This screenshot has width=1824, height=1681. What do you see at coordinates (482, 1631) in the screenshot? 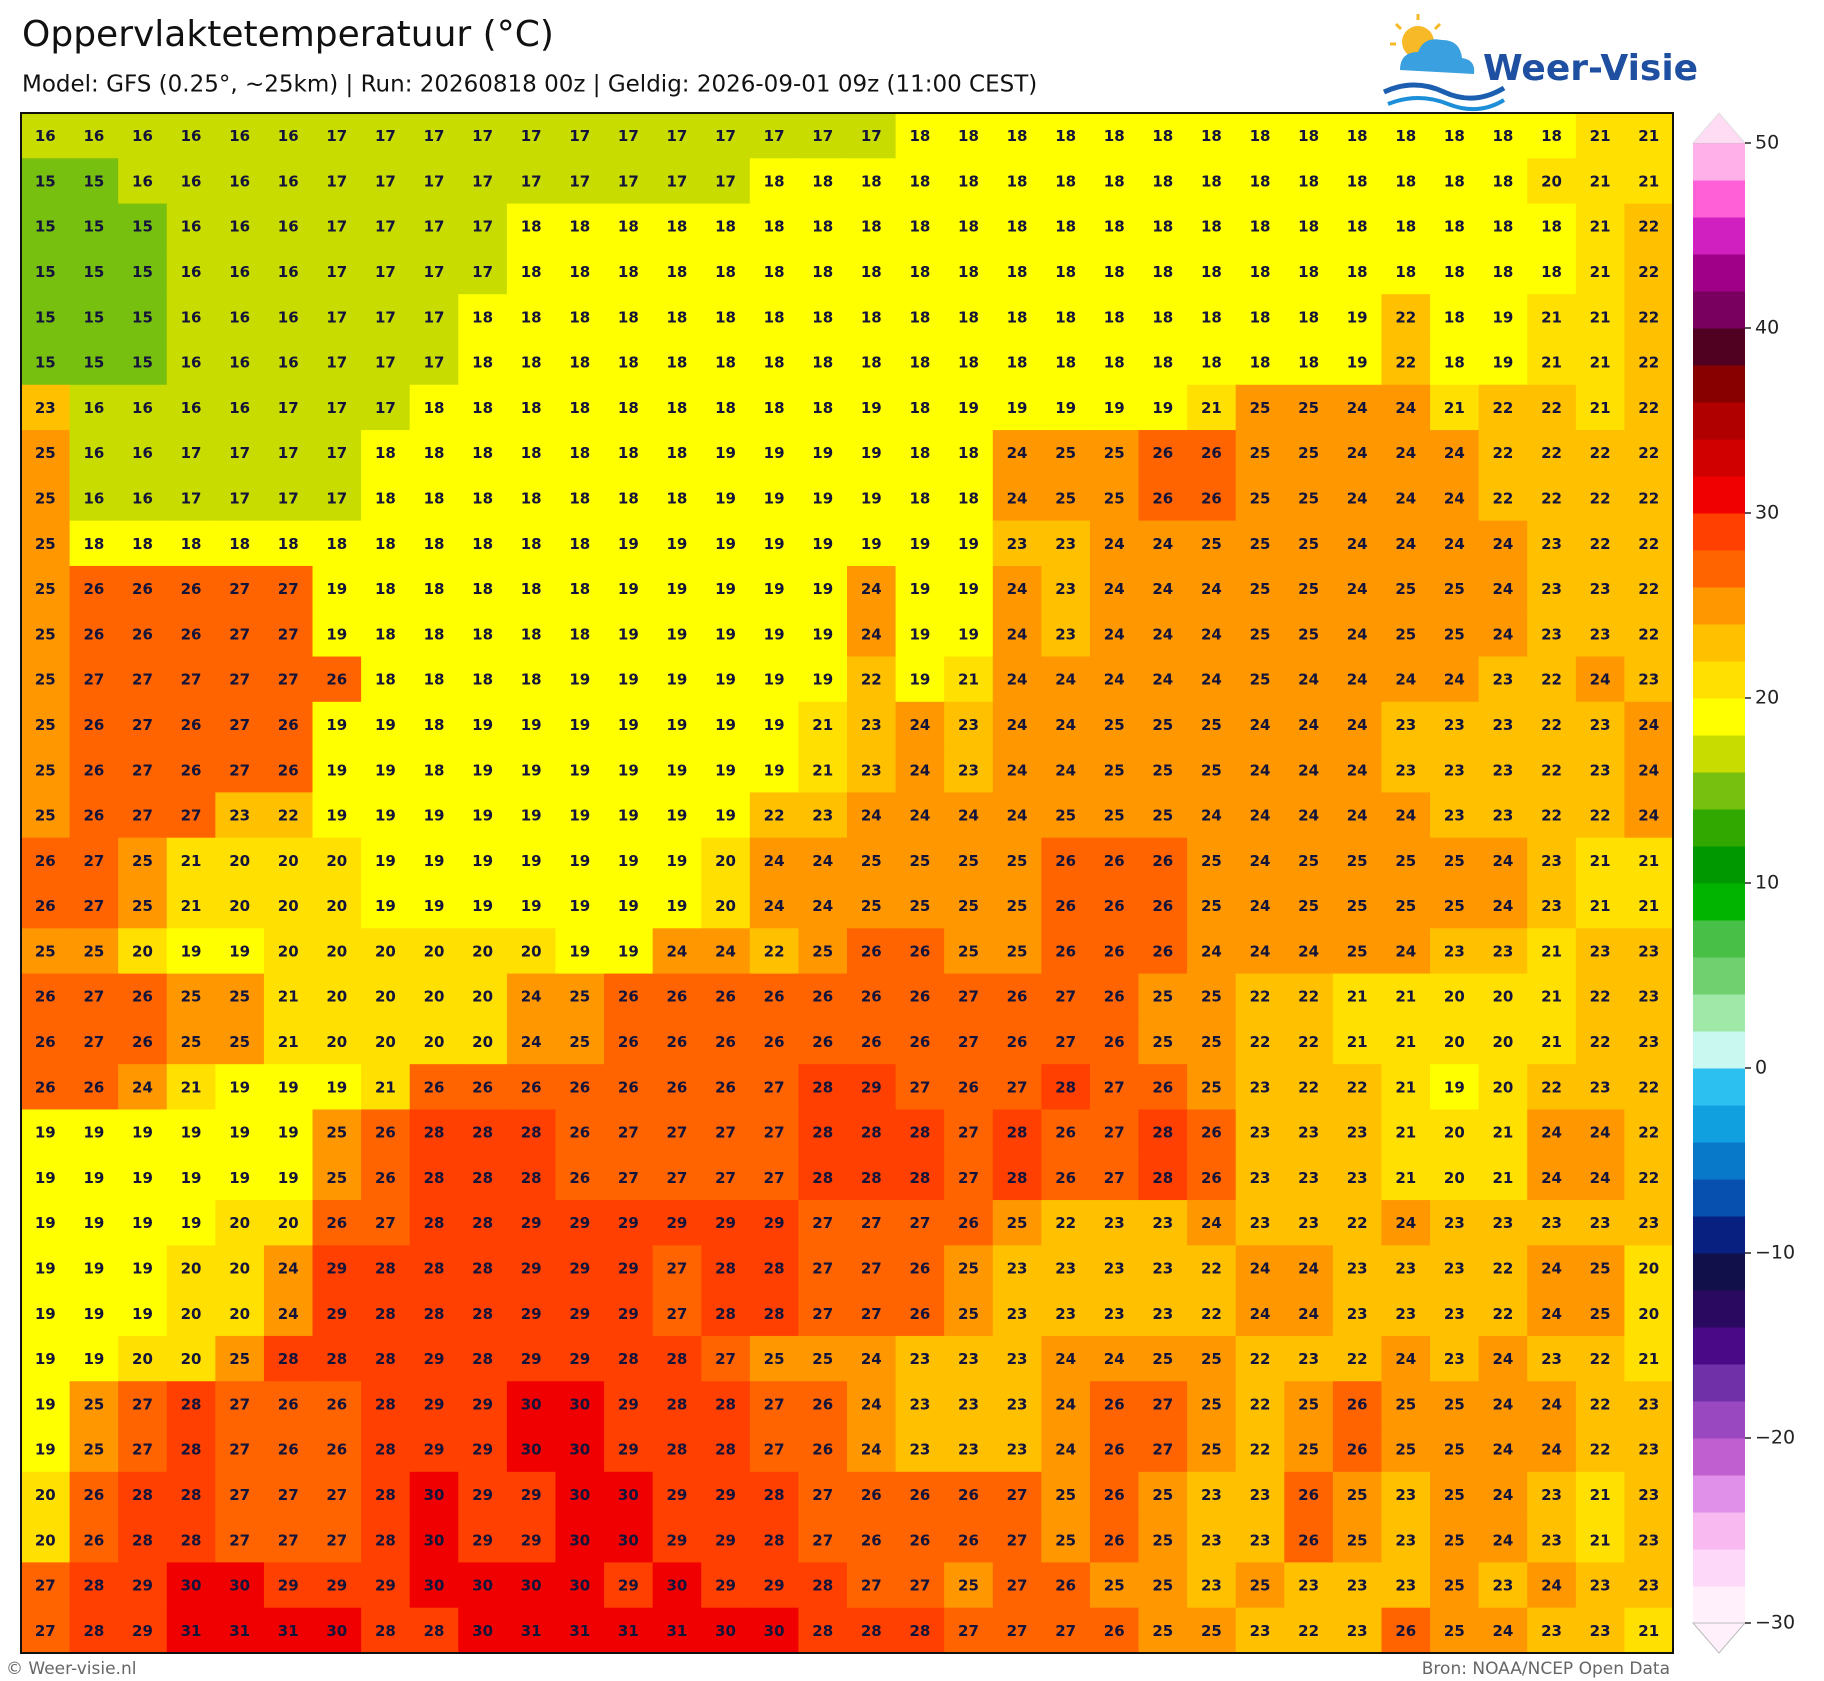
I see `temperature-label: 30` at bounding box center [482, 1631].